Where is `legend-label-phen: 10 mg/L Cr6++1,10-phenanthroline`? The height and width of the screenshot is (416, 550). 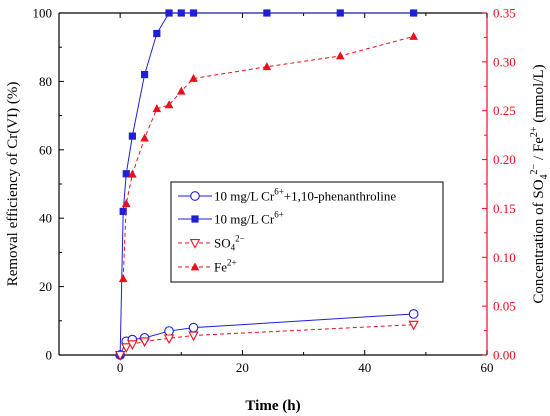
legend-label-phen: 10 mg/L Cr6++1,10-phenanthroline is located at coordinates (305, 195).